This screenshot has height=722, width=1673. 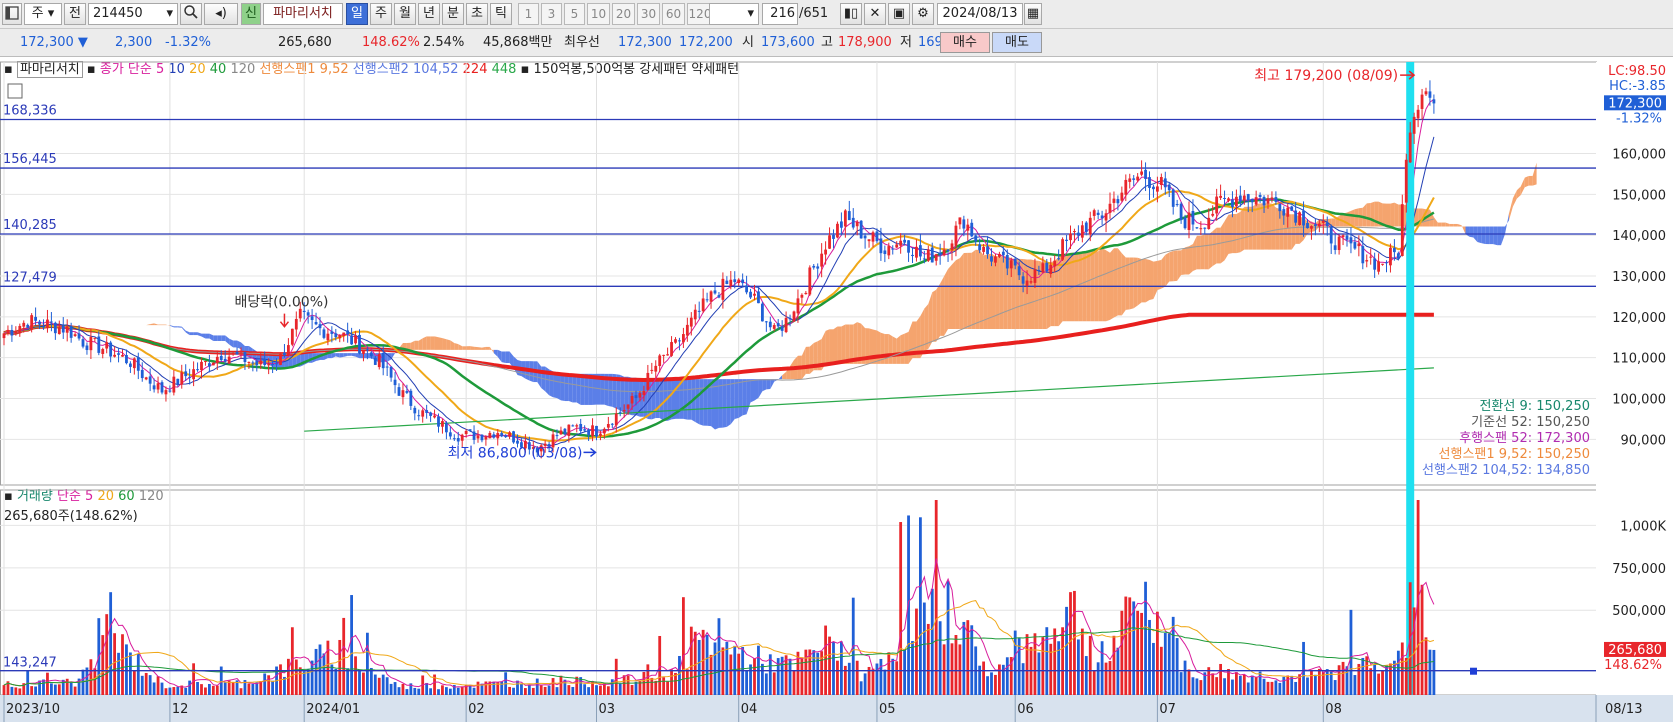 What do you see at coordinates (357, 14) in the screenshot?
I see `period-tab-0: 일` at bounding box center [357, 14].